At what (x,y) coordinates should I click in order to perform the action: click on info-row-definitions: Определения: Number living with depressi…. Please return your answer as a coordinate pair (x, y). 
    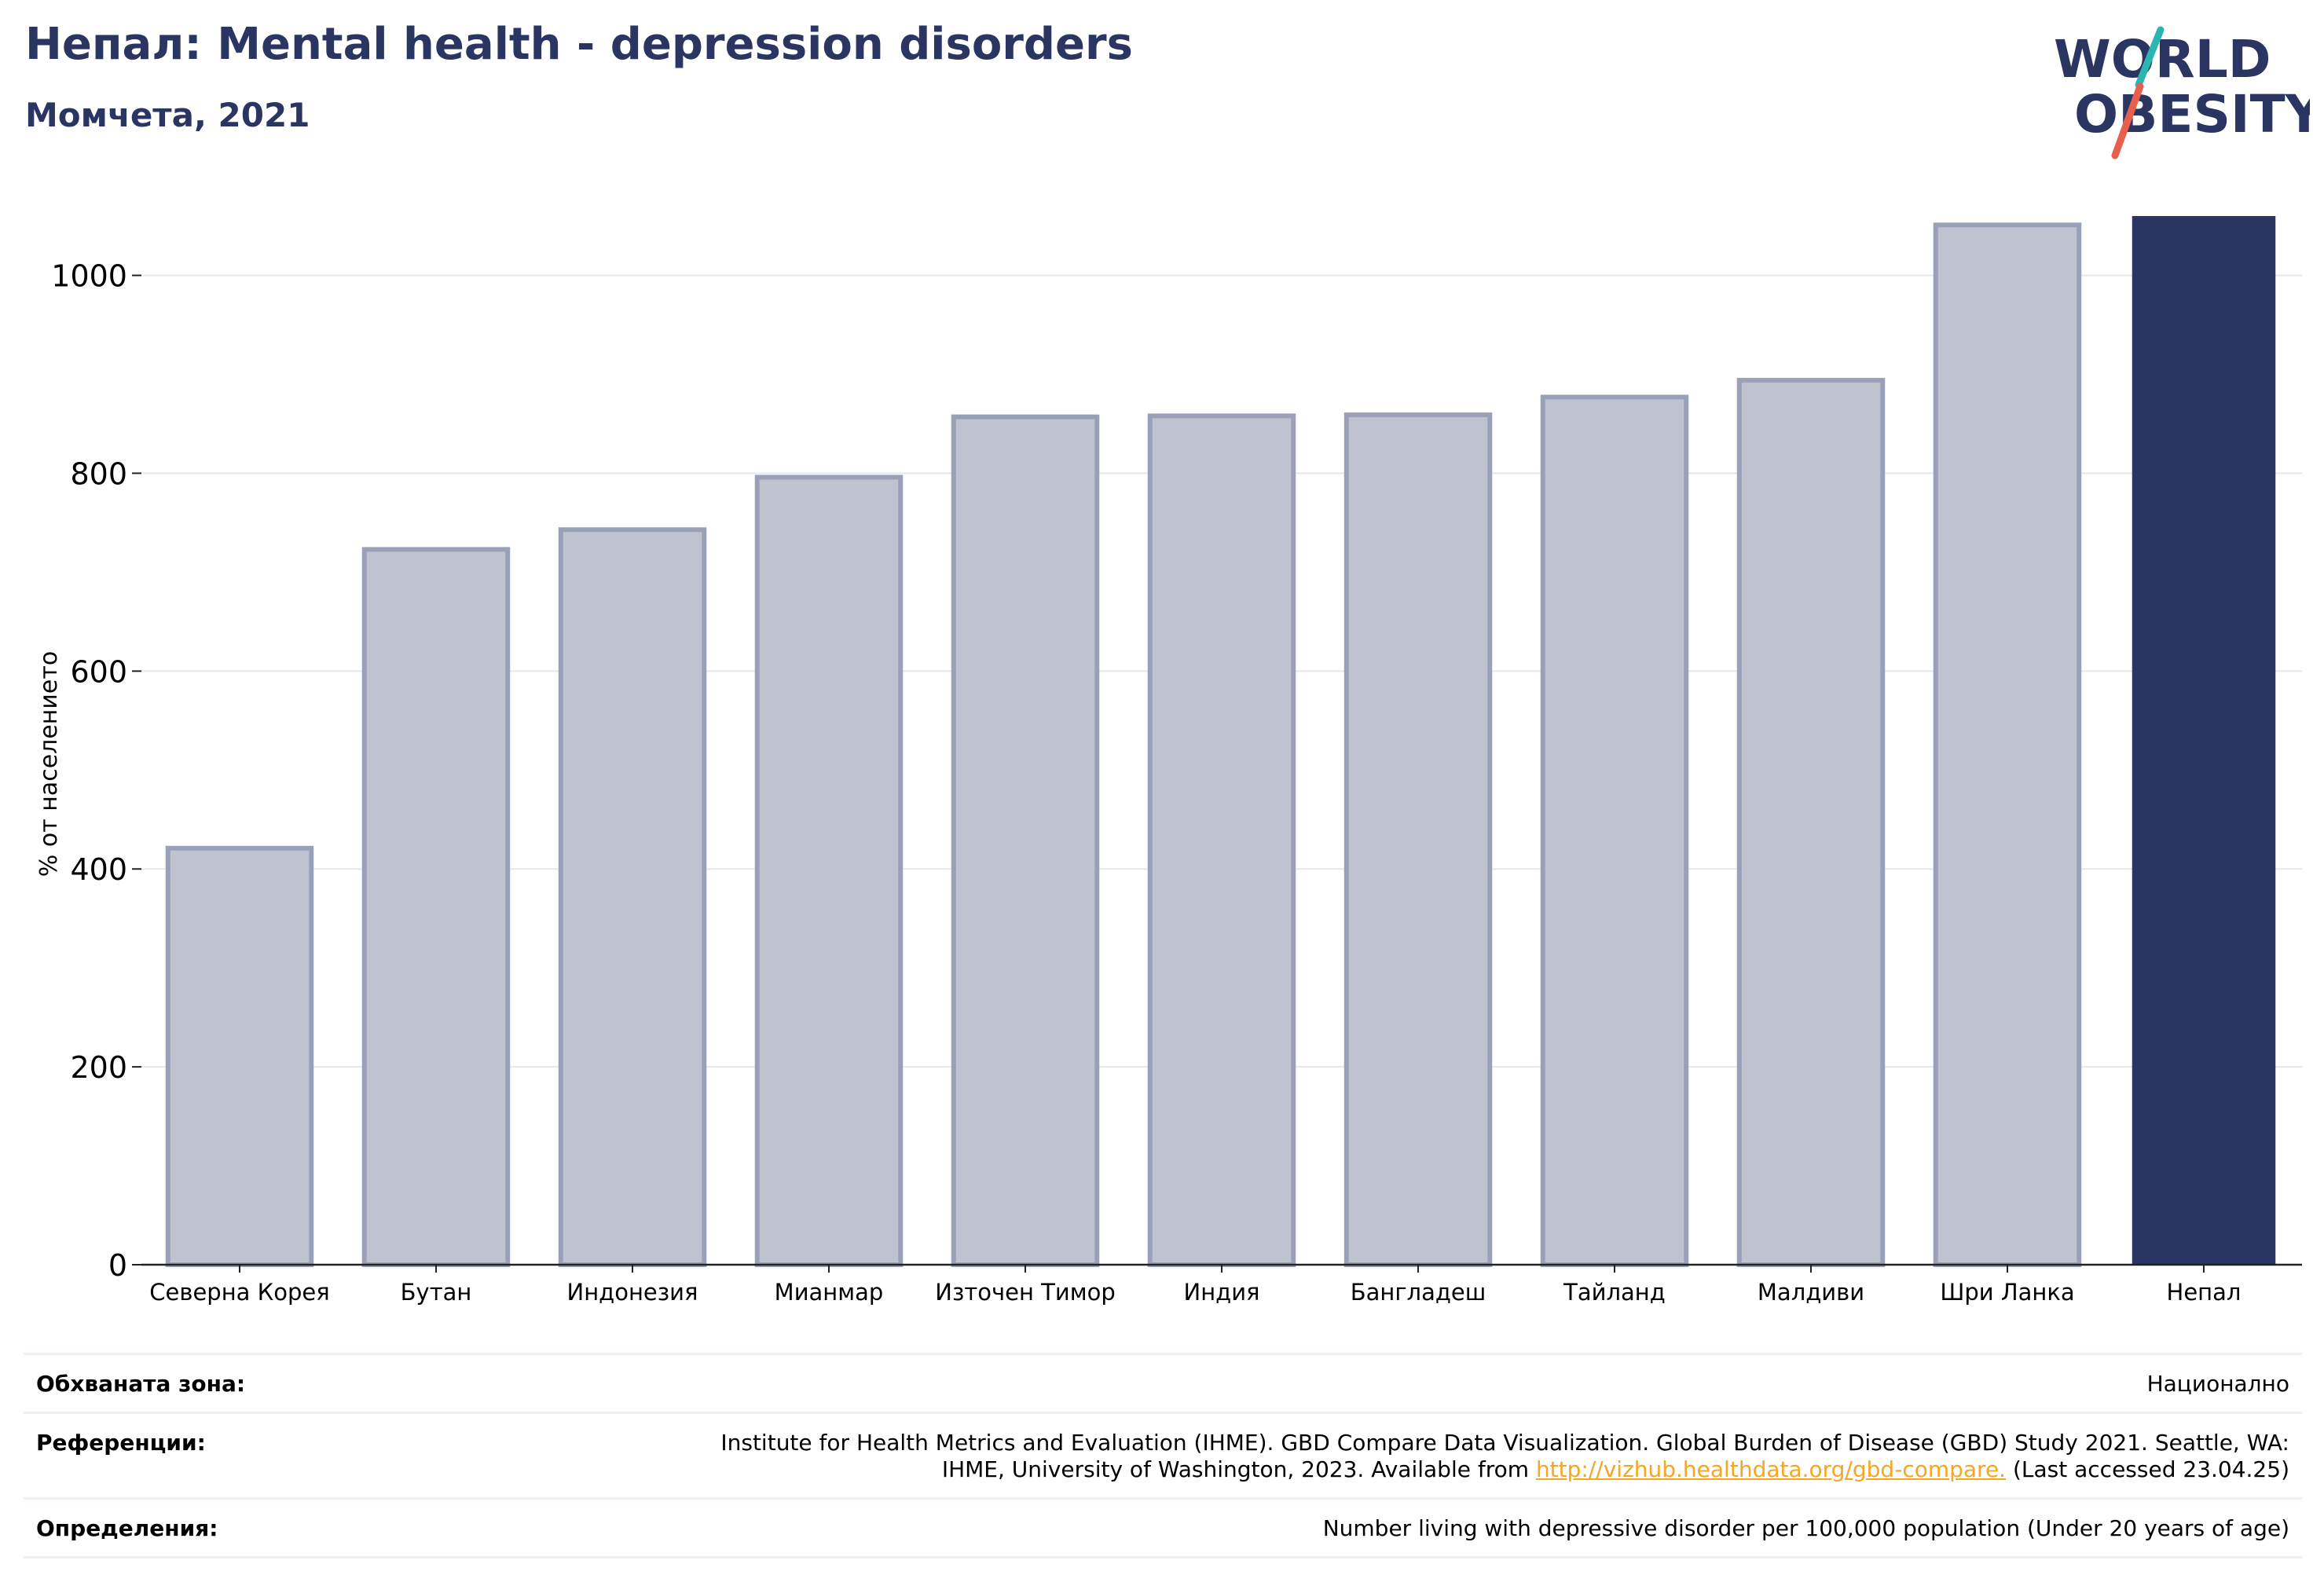
    Looking at the image, I should click on (1163, 1528).